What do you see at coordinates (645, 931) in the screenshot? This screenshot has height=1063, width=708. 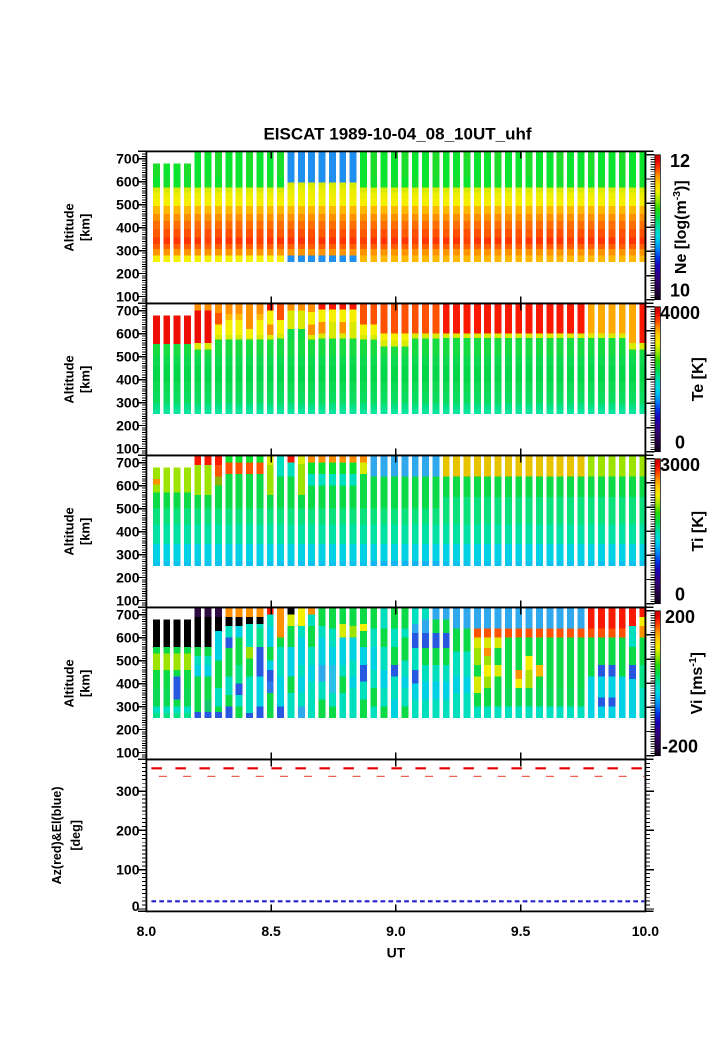 I see `svg-text: 10.0` at bounding box center [645, 931].